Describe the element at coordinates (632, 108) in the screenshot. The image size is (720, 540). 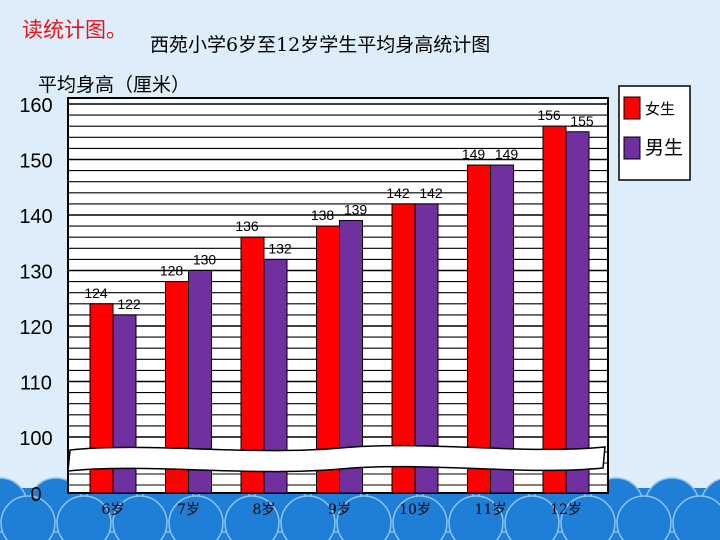
I see `legend-swatch-女生` at that location.